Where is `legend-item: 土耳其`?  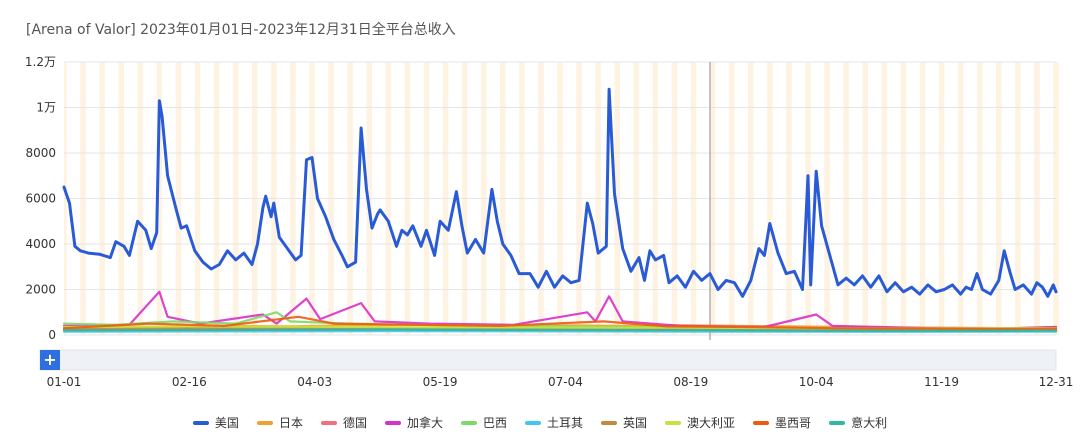
legend-item: 土耳其 is located at coordinates (554, 422).